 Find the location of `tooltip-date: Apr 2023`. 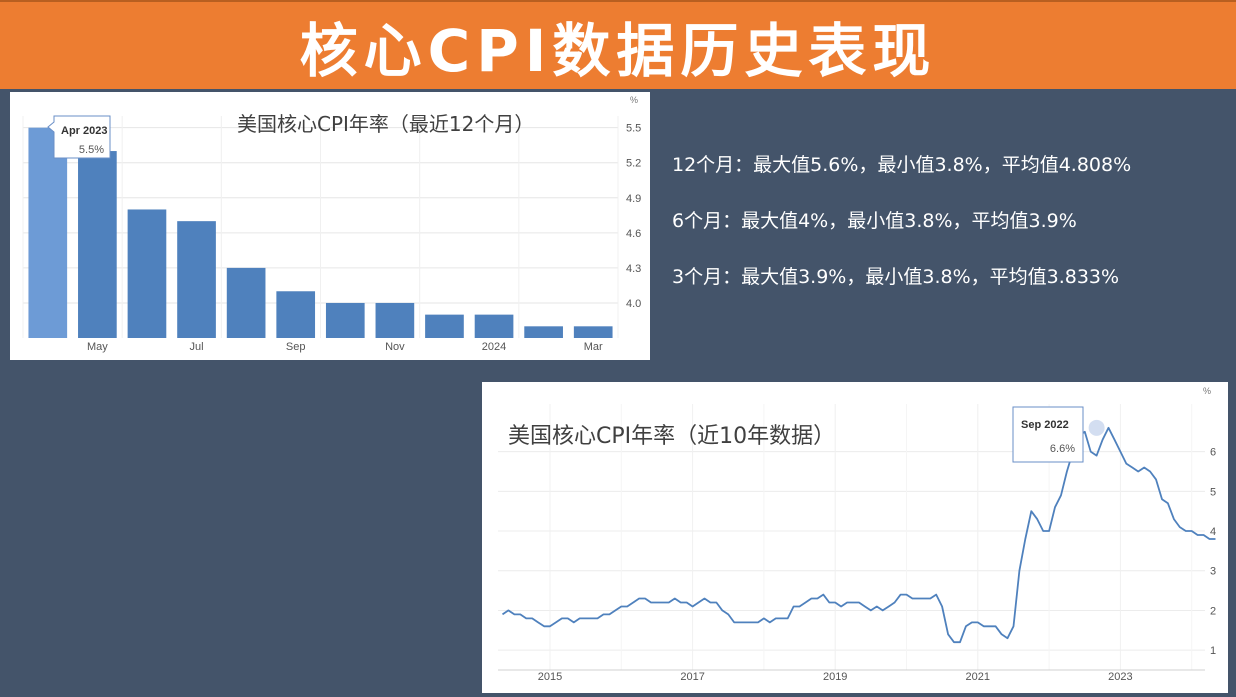

tooltip-date: Apr 2023 is located at coordinates (84, 131).